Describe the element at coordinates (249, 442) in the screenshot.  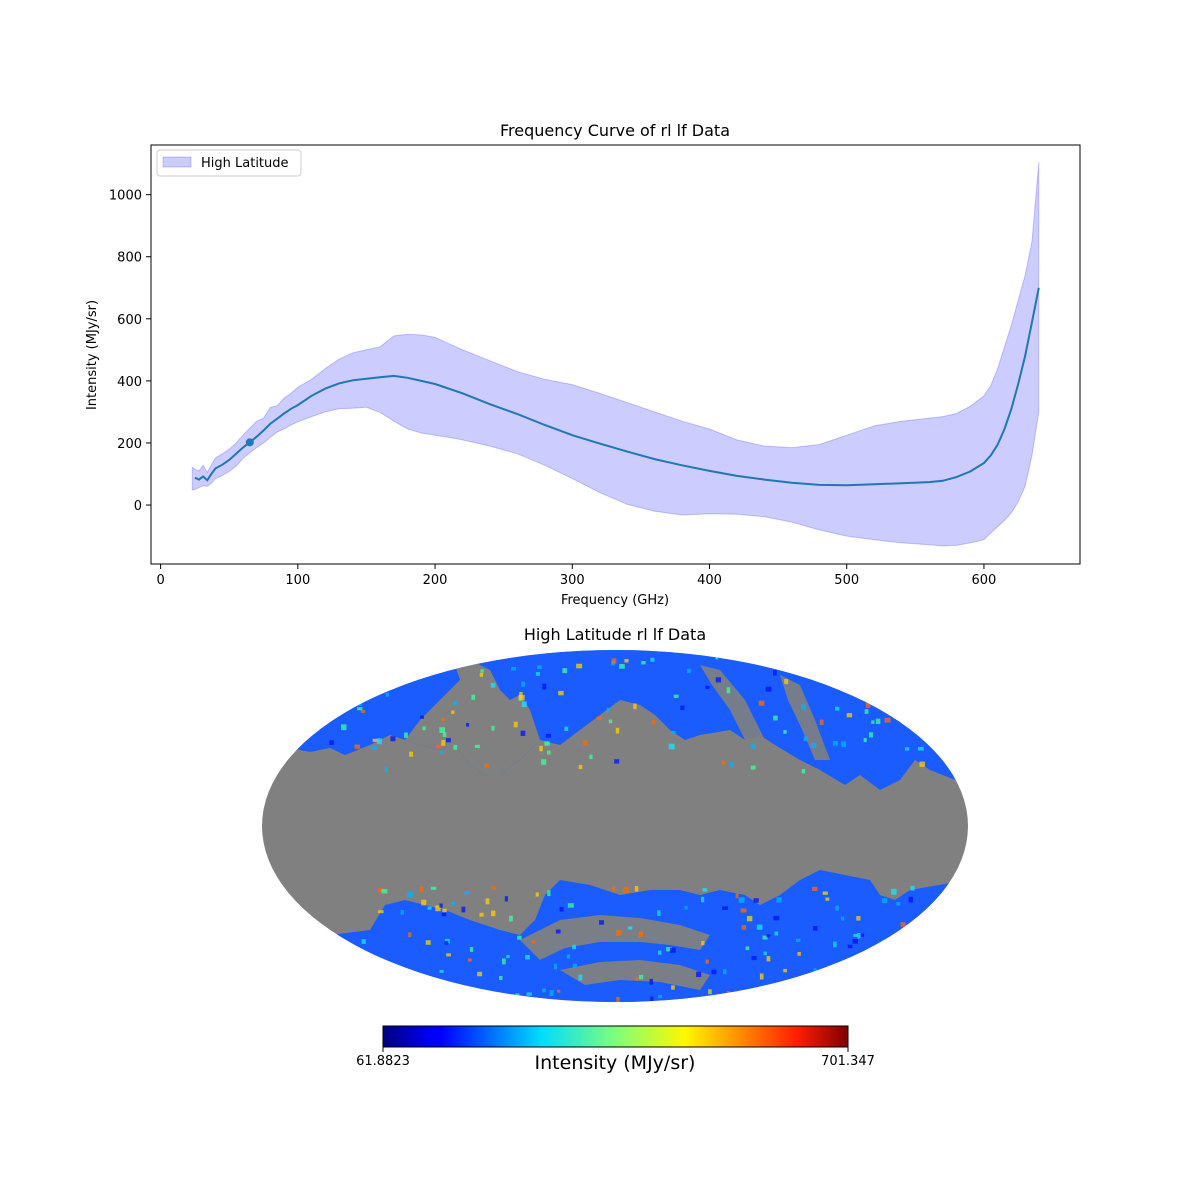
I see `selected-point-marker` at that location.